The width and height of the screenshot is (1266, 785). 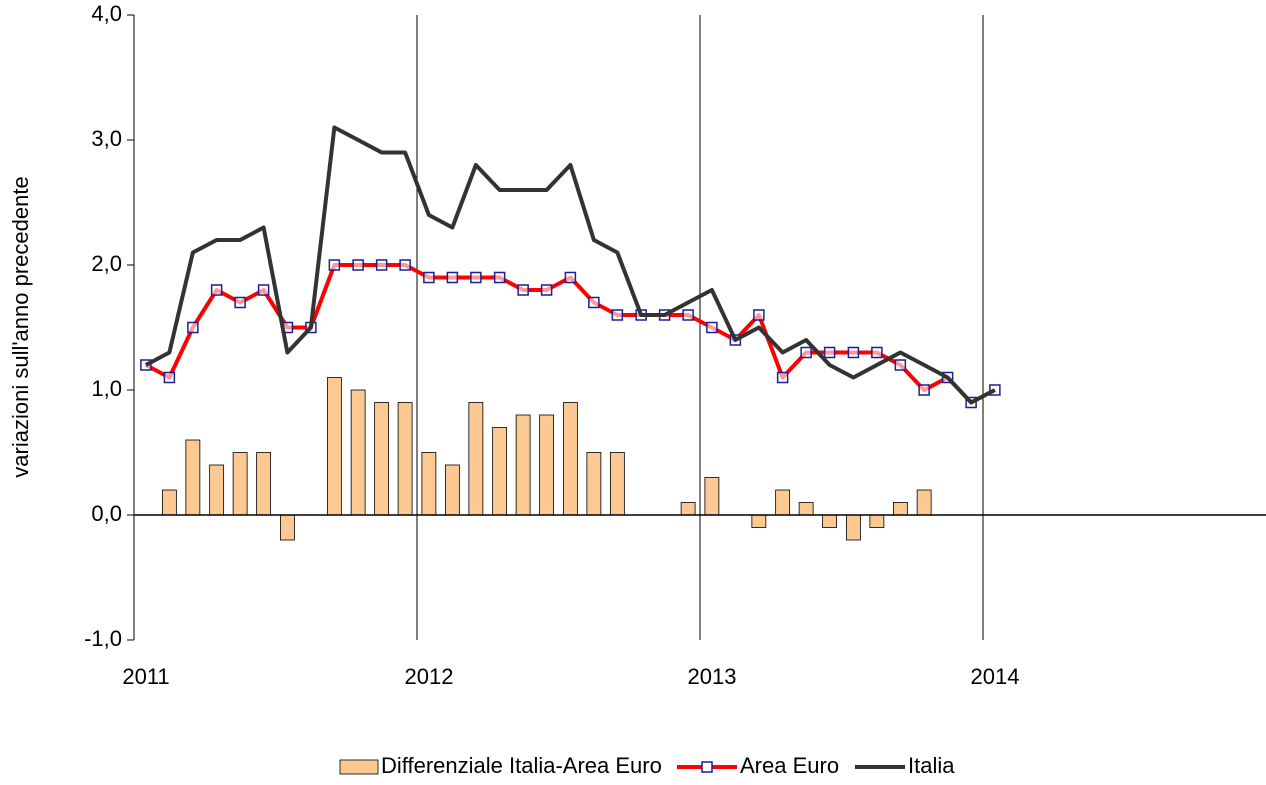 I want to click on y-tick-label: -1,0, so click(x=103, y=638).